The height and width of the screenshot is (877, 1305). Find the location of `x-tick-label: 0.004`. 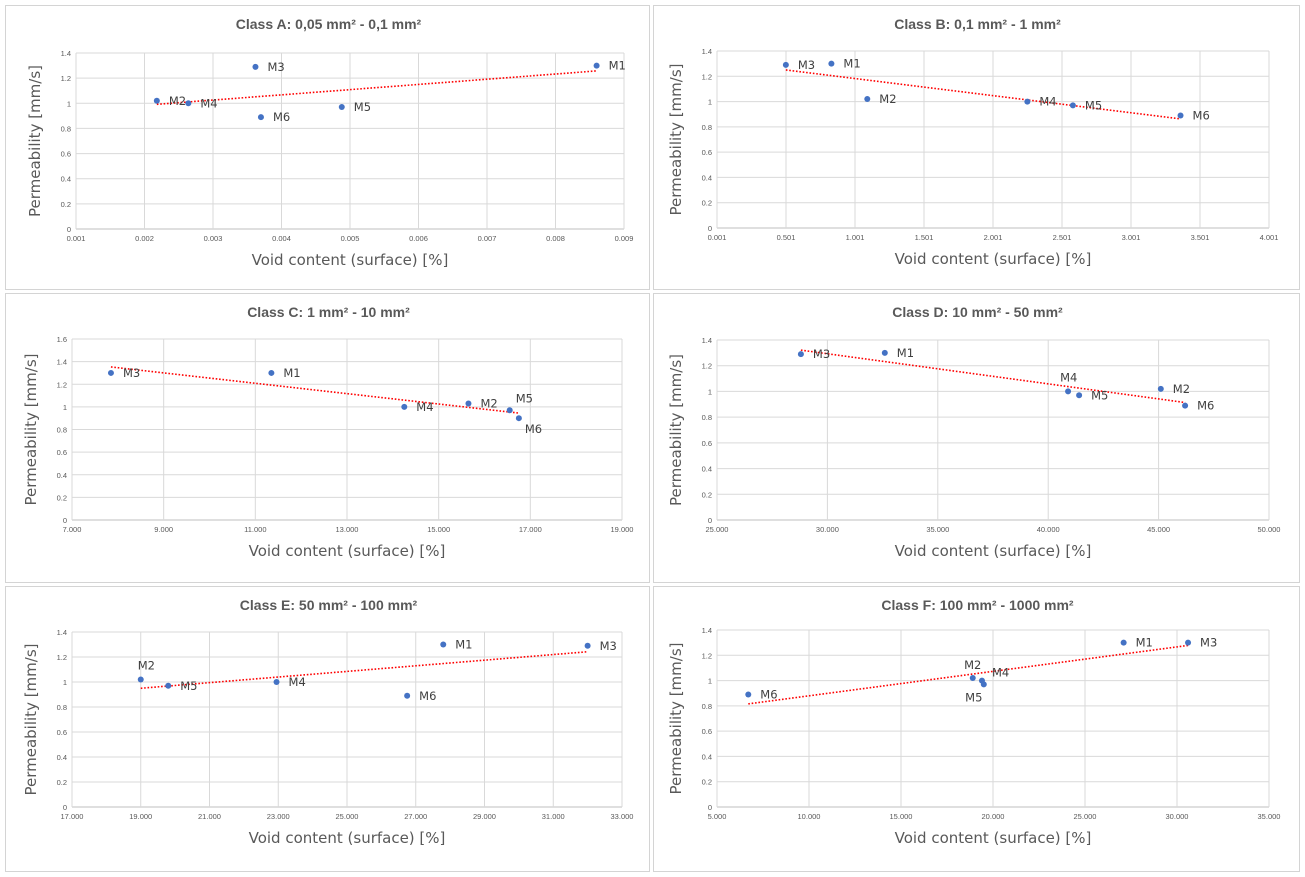

x-tick-label: 0.004 is located at coordinates (281, 238).